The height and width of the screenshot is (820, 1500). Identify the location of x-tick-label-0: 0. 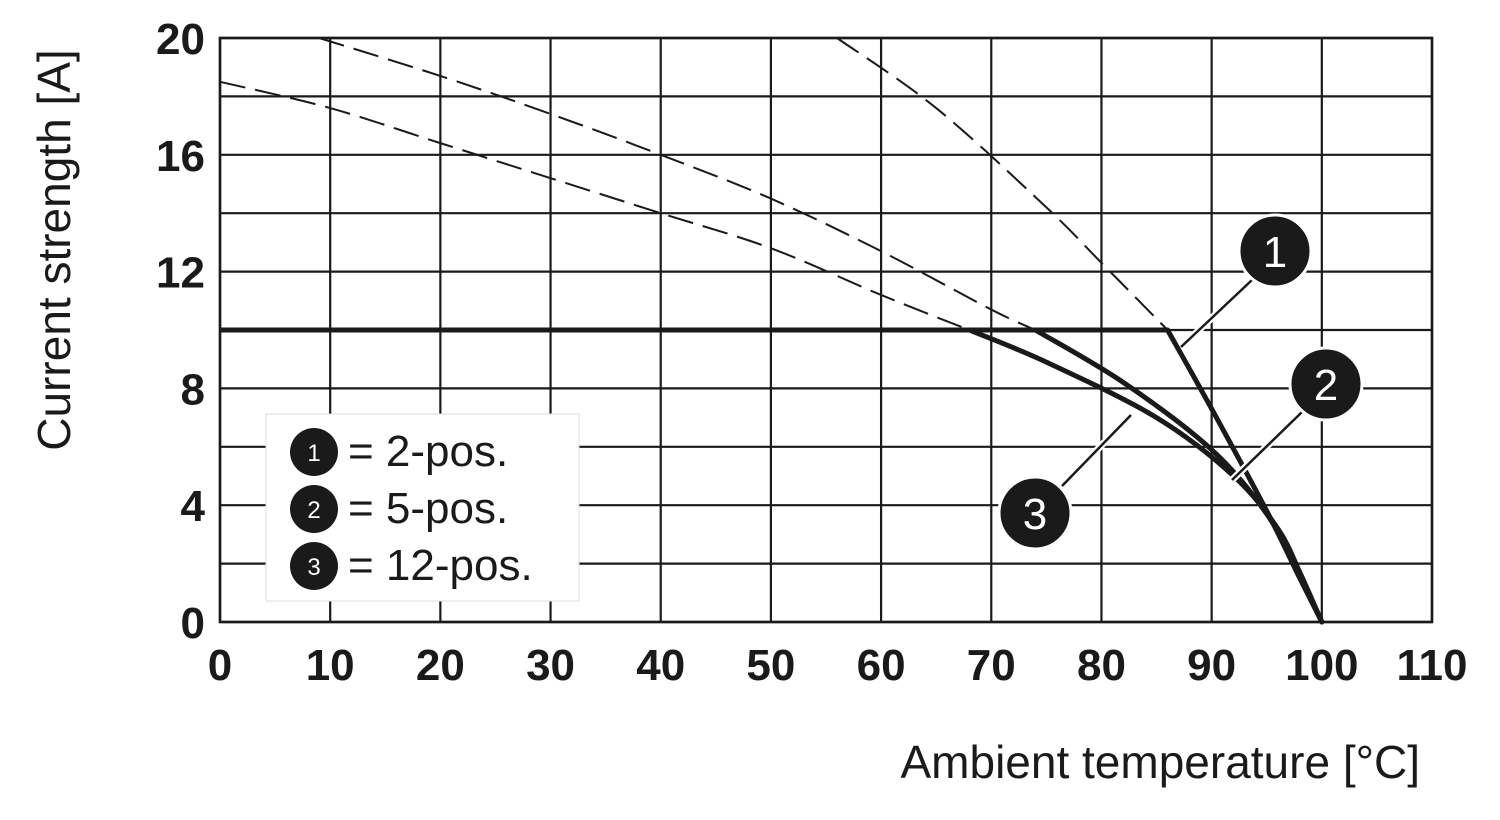
(220, 665).